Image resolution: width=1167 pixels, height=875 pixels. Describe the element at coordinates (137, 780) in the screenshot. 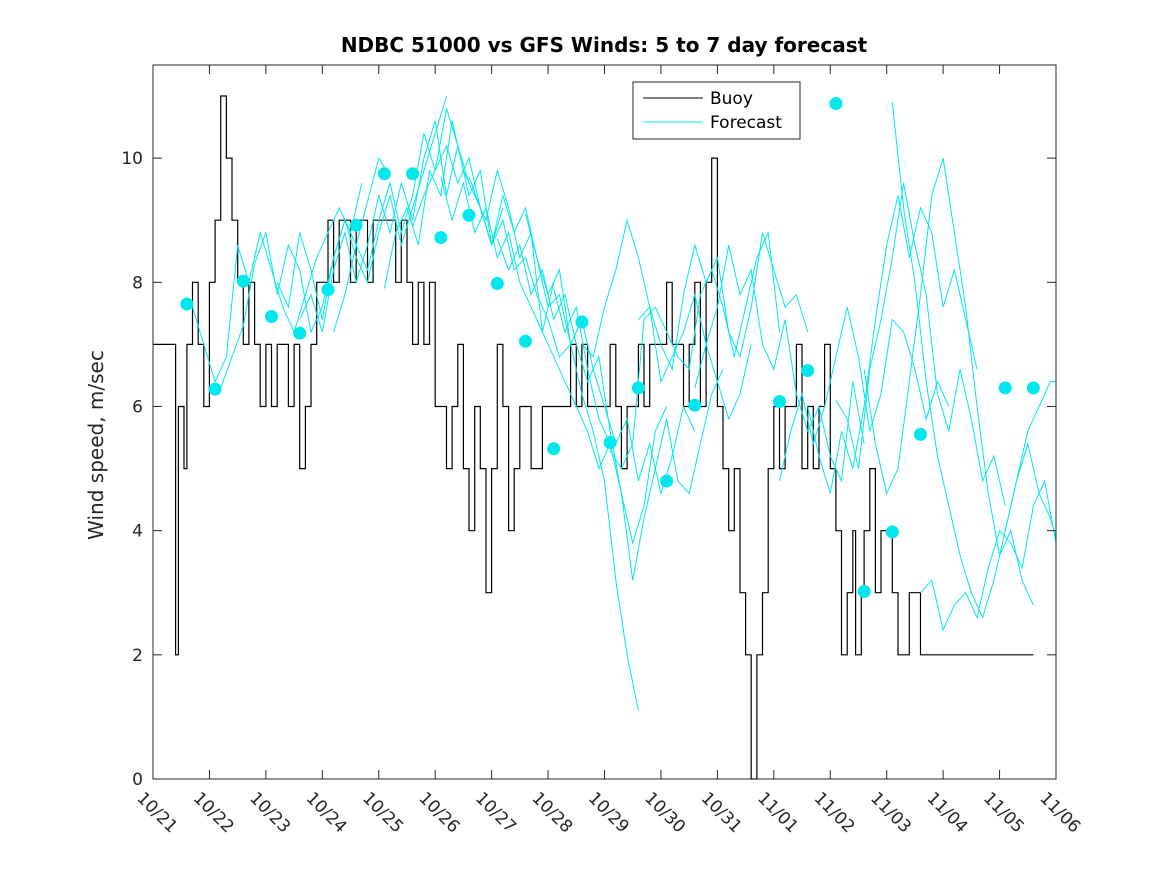

I see `y-tick-label-0: 0` at that location.